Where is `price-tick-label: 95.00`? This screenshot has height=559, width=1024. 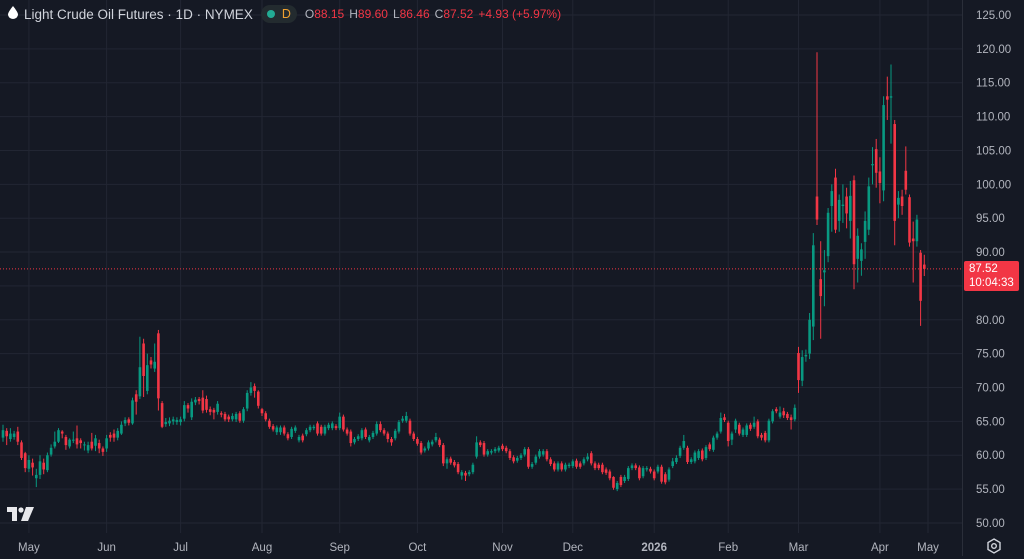 price-tick-label: 95.00 is located at coordinates (990, 219).